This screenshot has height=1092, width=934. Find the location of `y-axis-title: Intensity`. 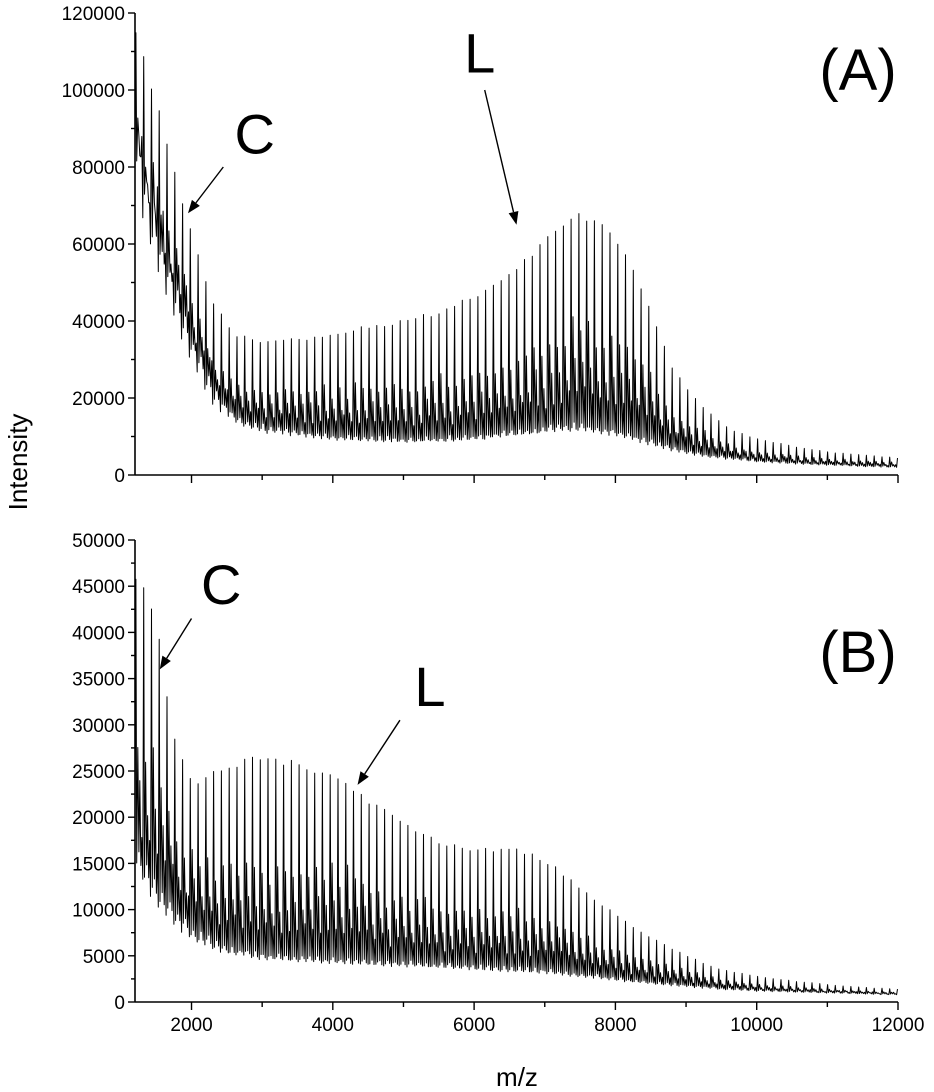

y-axis-title: Intensity is located at coordinates (18, 462).